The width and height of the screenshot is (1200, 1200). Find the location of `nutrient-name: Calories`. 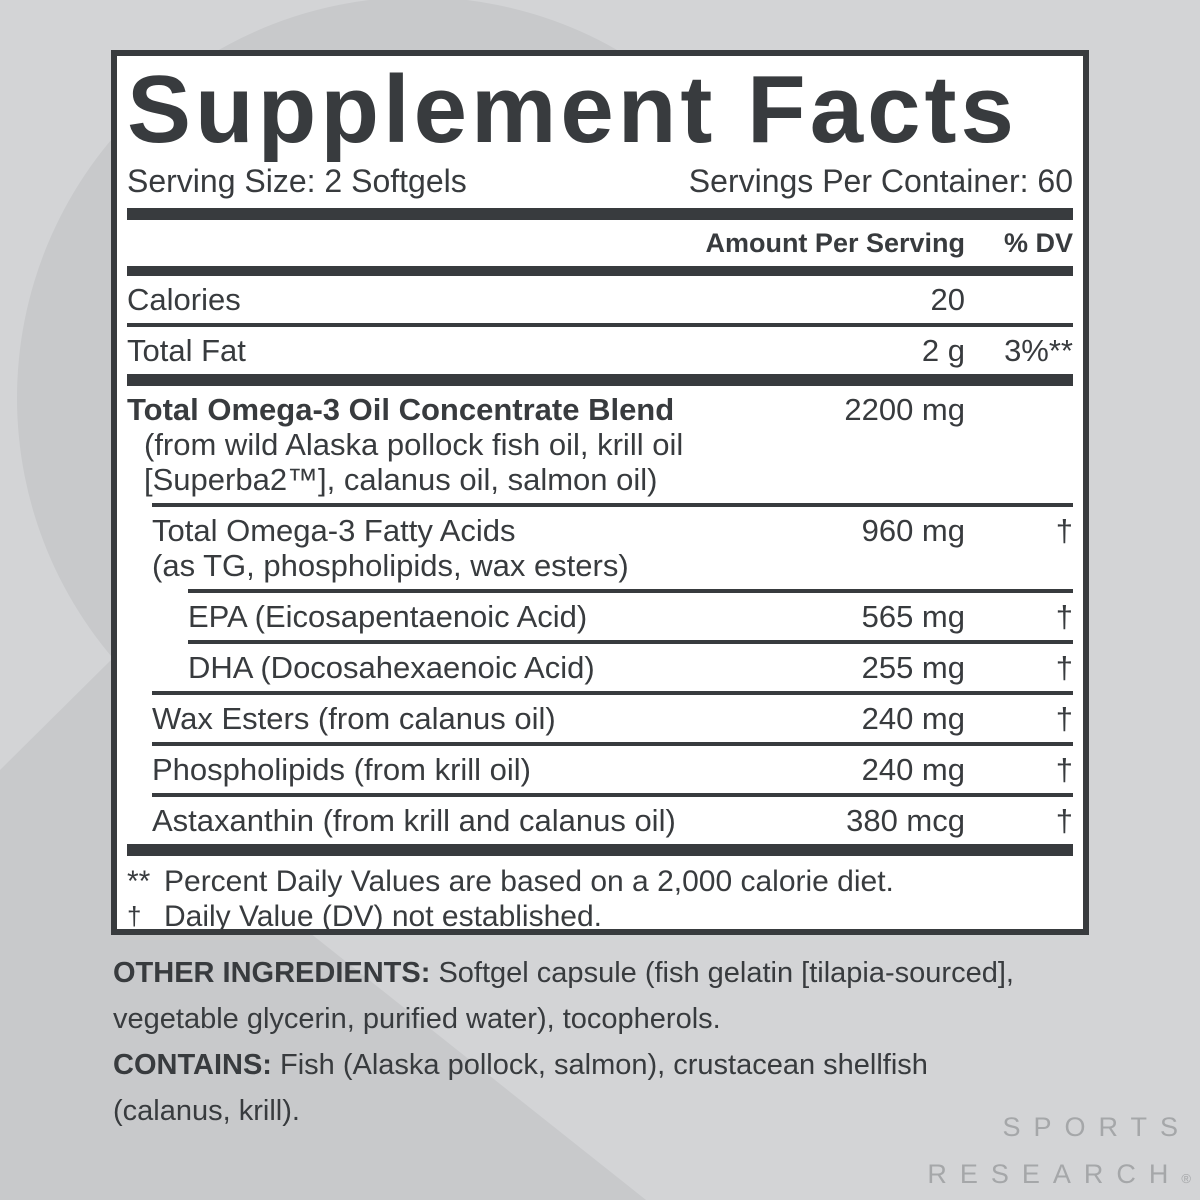

nutrient-name: Calories is located at coordinates (184, 299).